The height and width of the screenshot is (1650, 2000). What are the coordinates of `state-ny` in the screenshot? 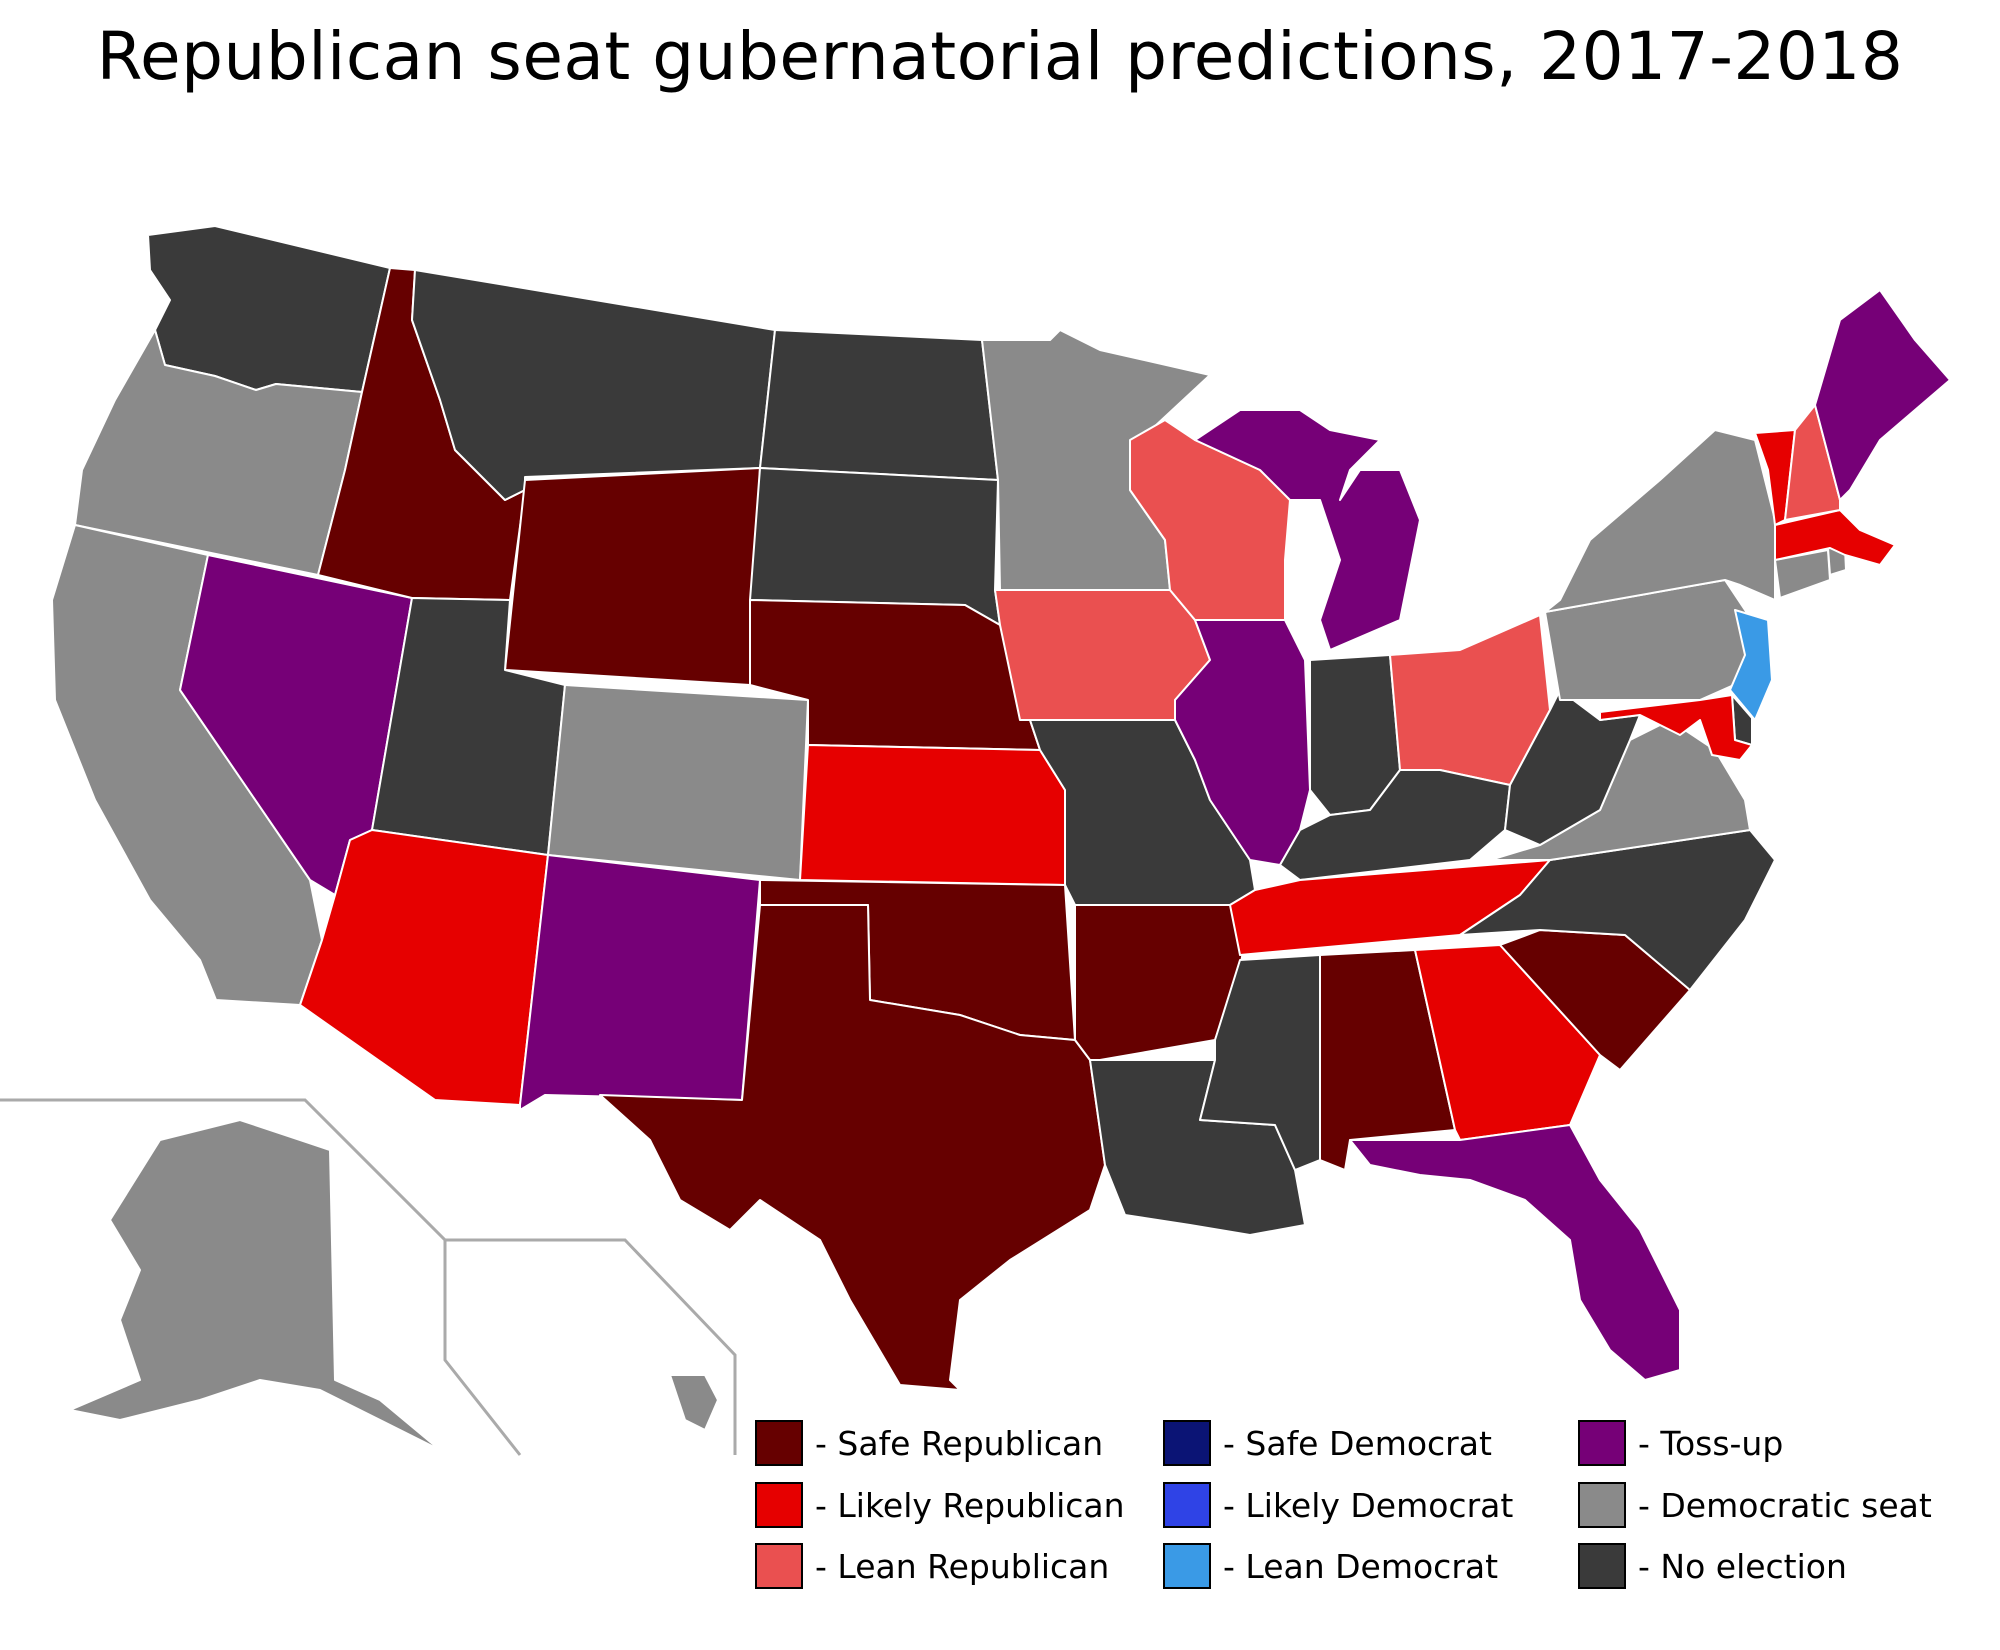 It's located at (1660, 521).